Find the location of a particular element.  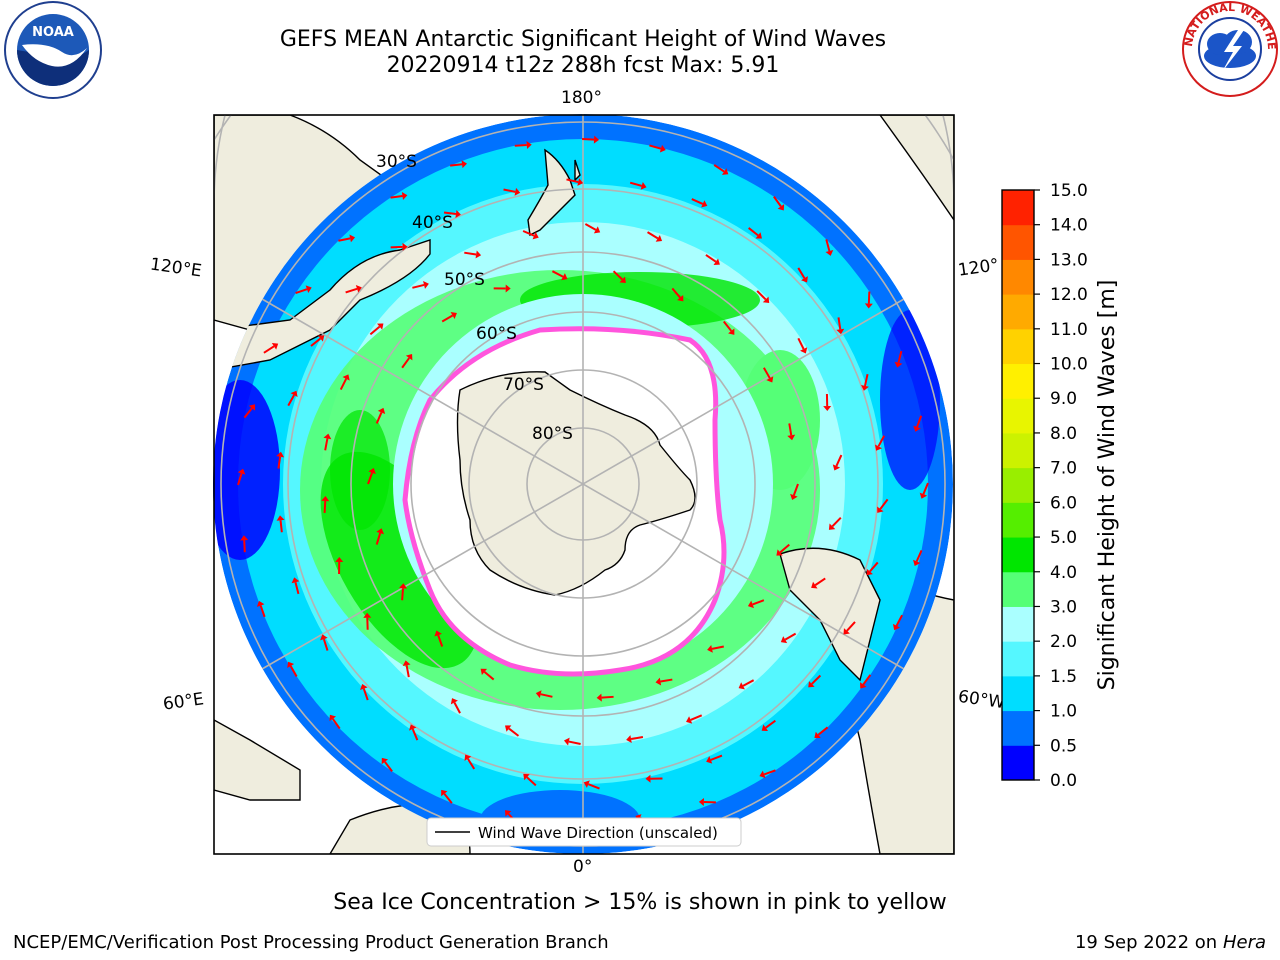

noaa-logo-text: NOAA is located at coordinates (53, 32).